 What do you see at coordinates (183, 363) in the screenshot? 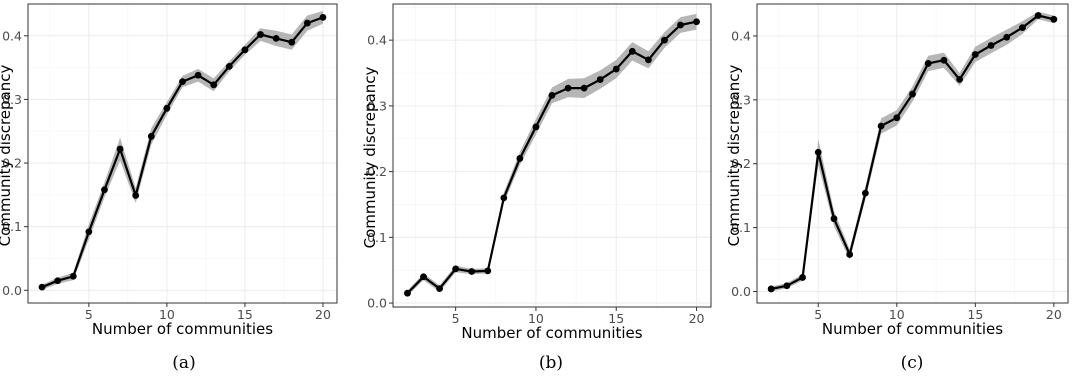
I see `panel-caption: (a)` at bounding box center [183, 363].